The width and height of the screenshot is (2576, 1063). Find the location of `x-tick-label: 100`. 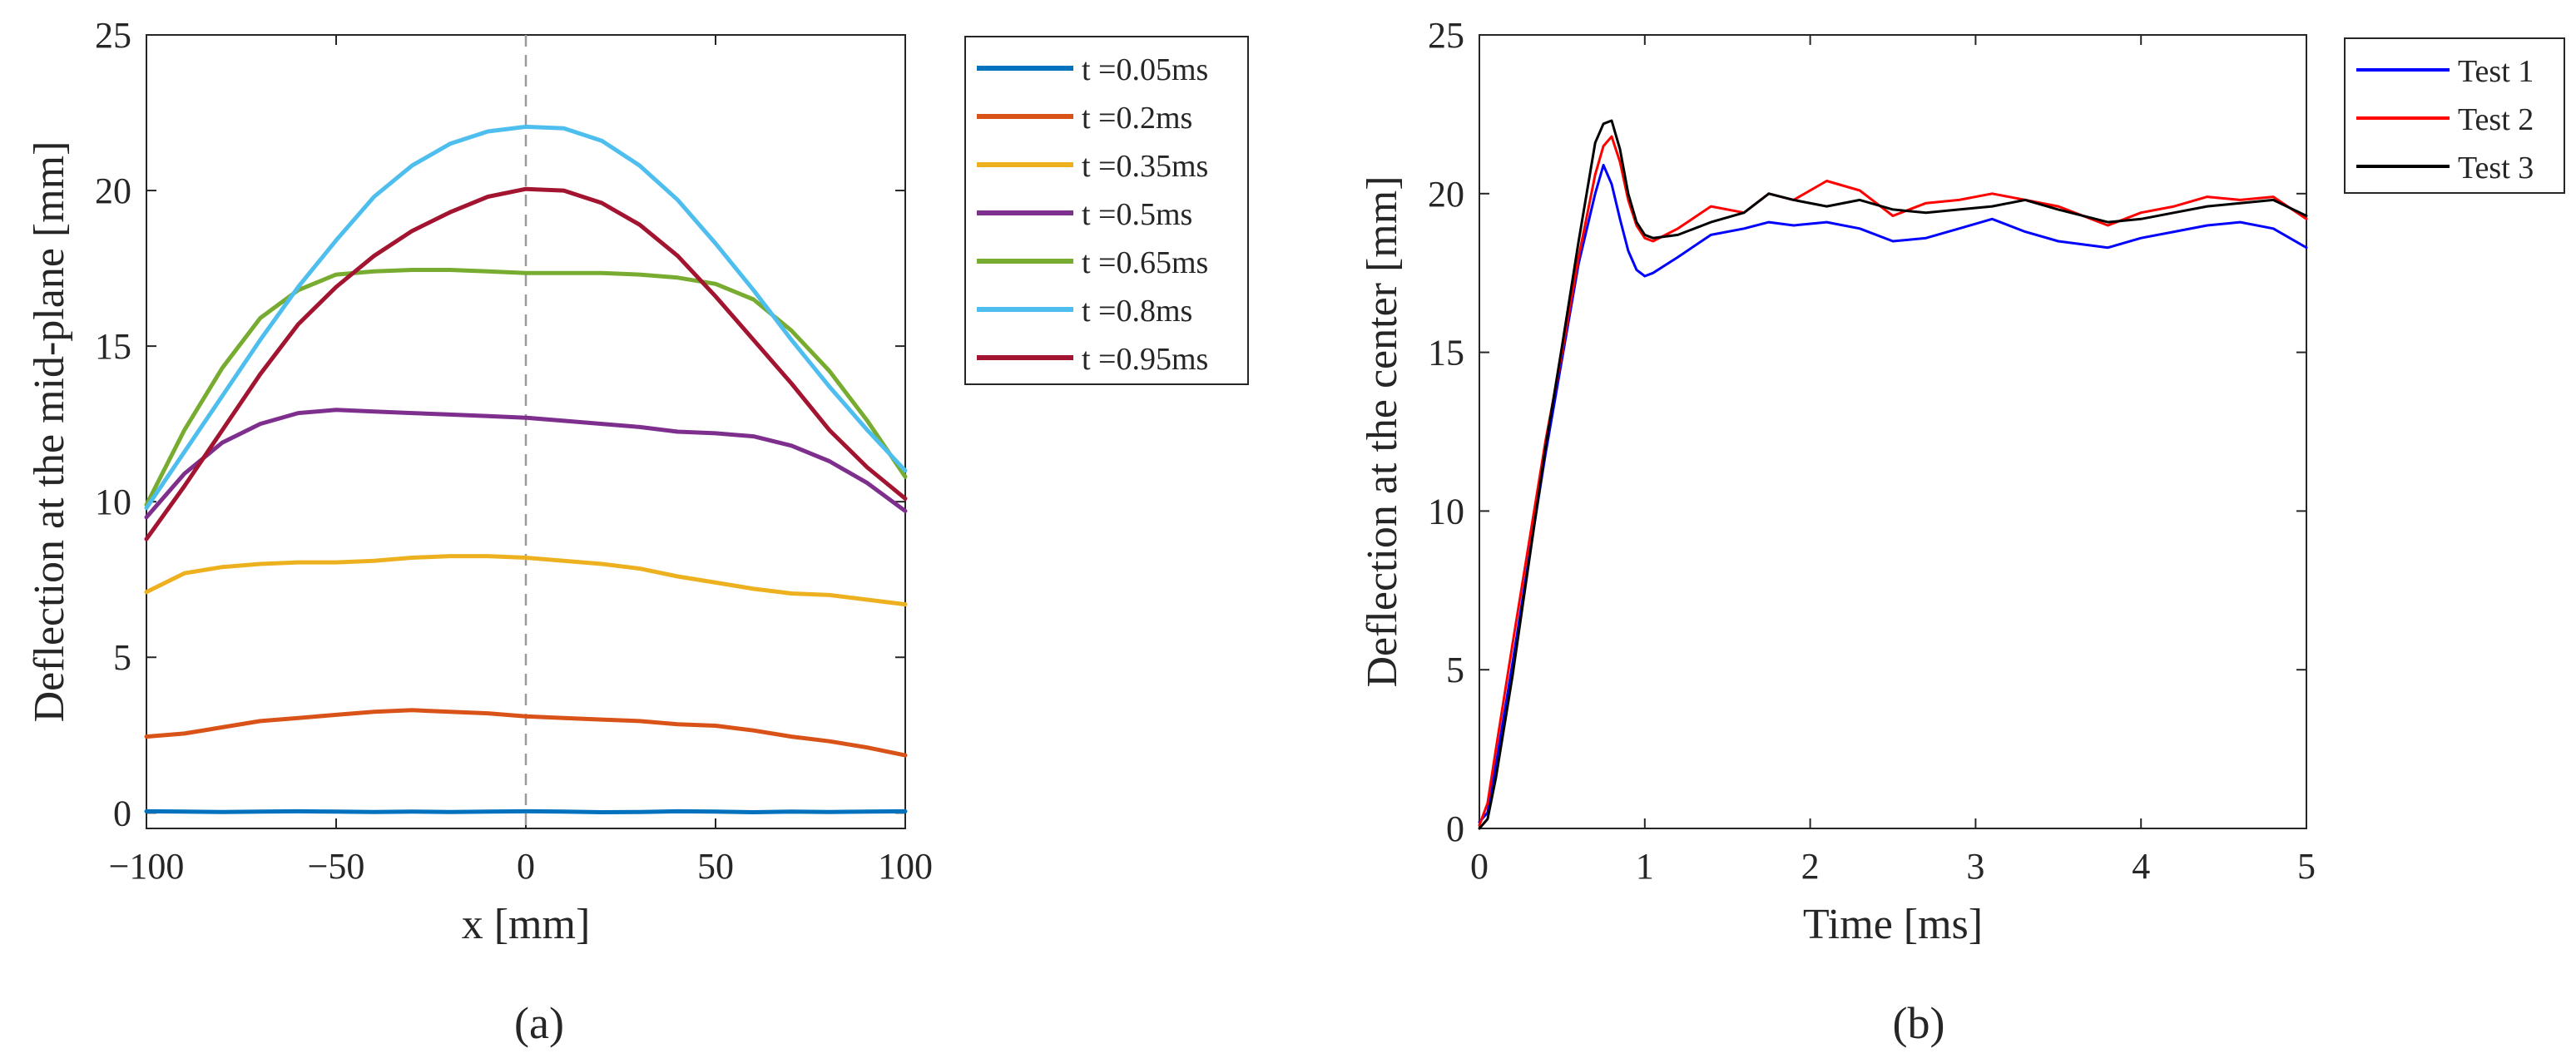

x-tick-label: 100 is located at coordinates (905, 866).